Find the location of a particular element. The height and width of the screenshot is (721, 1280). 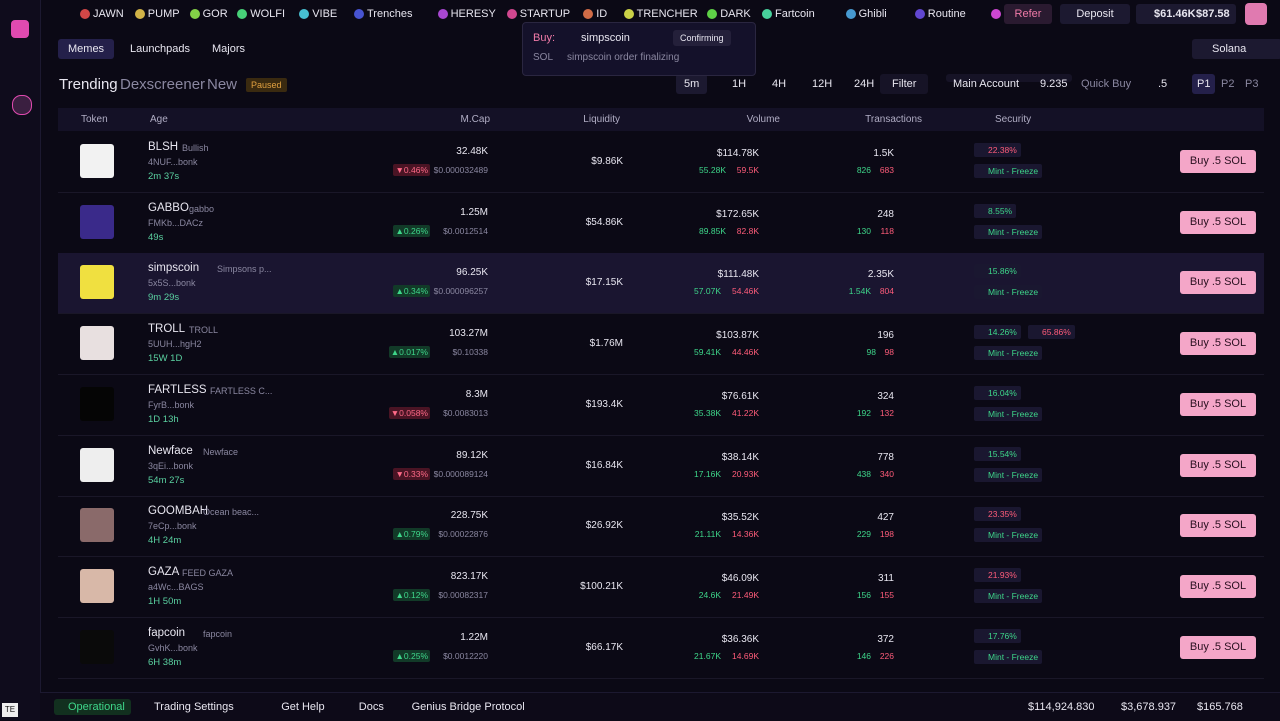

token-name: fapcoin is located at coordinates (167, 632).